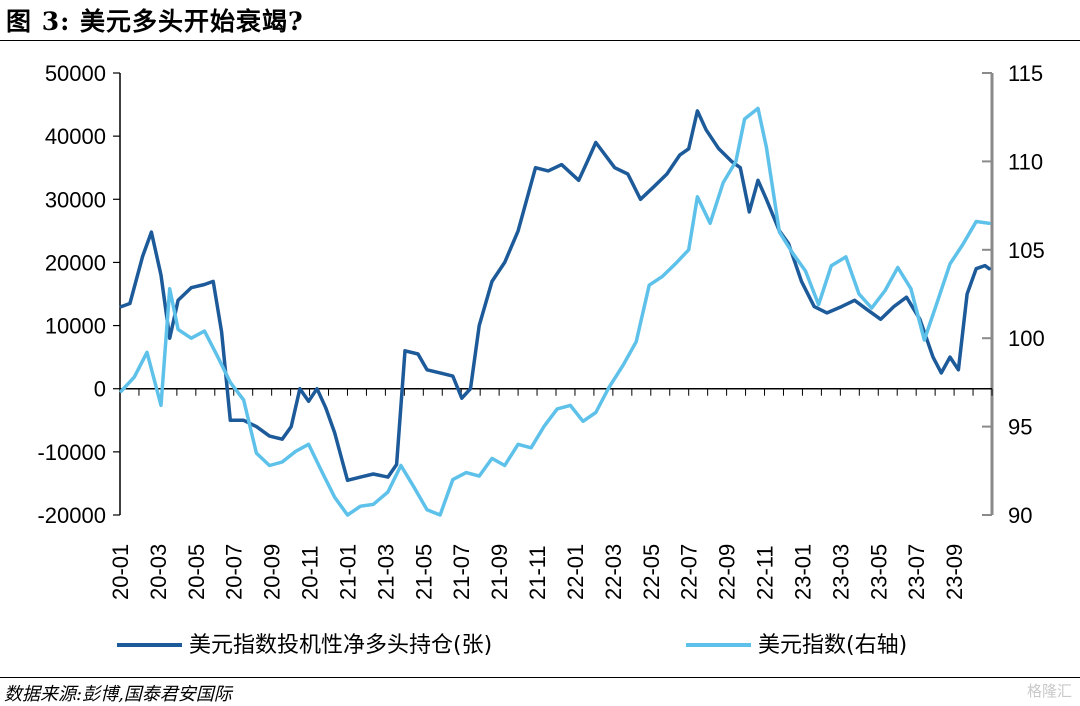 This screenshot has height=706, width=1080. Describe the element at coordinates (1020, 515) in the screenshot. I see `y-right-tick-label: 90` at that location.